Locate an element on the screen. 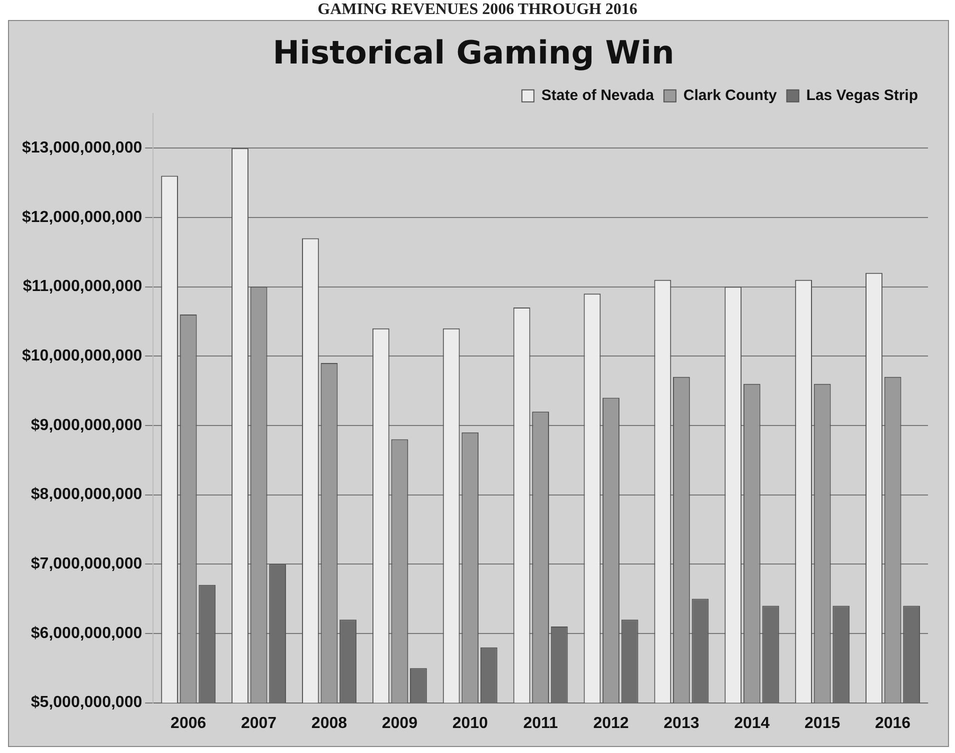  y-tick-label: $12,000,000,000 is located at coordinates (82, 217).